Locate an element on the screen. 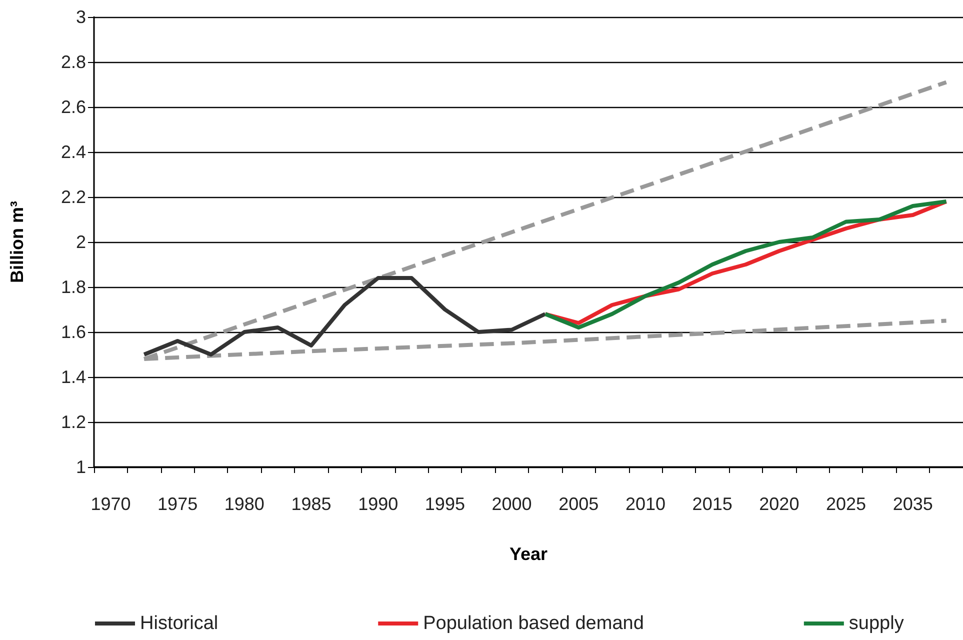 This screenshot has height=640, width=963. legend-label: Population based demand is located at coordinates (533, 623).